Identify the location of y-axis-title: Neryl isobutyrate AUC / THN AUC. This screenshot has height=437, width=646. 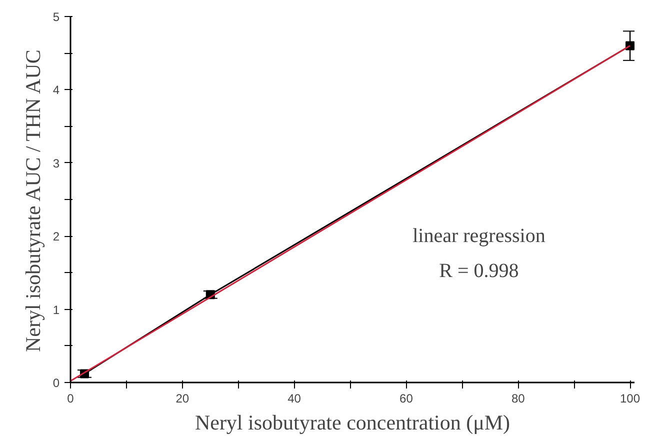
(32, 201).